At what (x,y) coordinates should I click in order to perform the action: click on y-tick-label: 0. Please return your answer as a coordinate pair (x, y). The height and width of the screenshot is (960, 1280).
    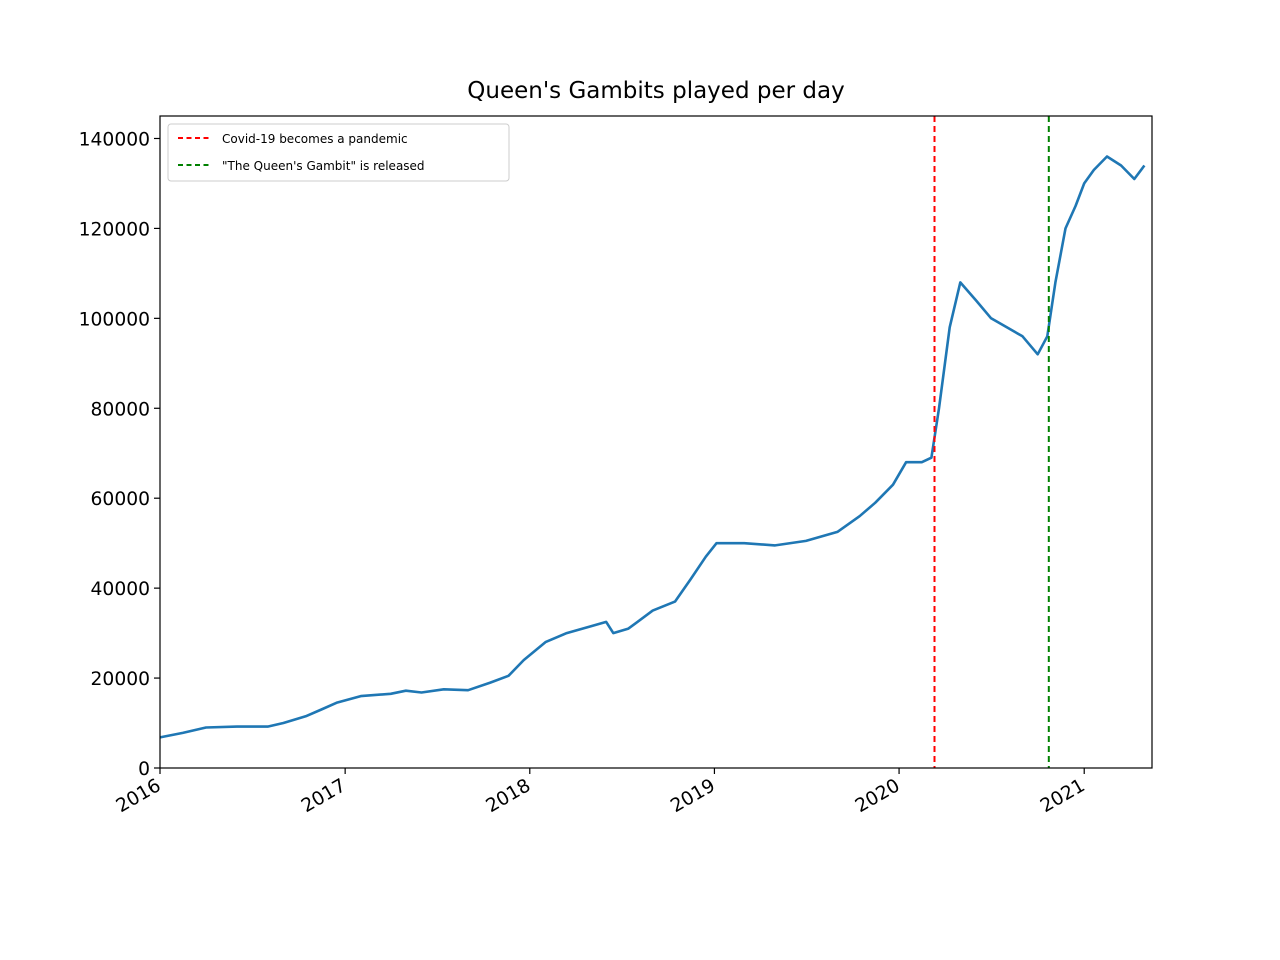
    Looking at the image, I should click on (144, 769).